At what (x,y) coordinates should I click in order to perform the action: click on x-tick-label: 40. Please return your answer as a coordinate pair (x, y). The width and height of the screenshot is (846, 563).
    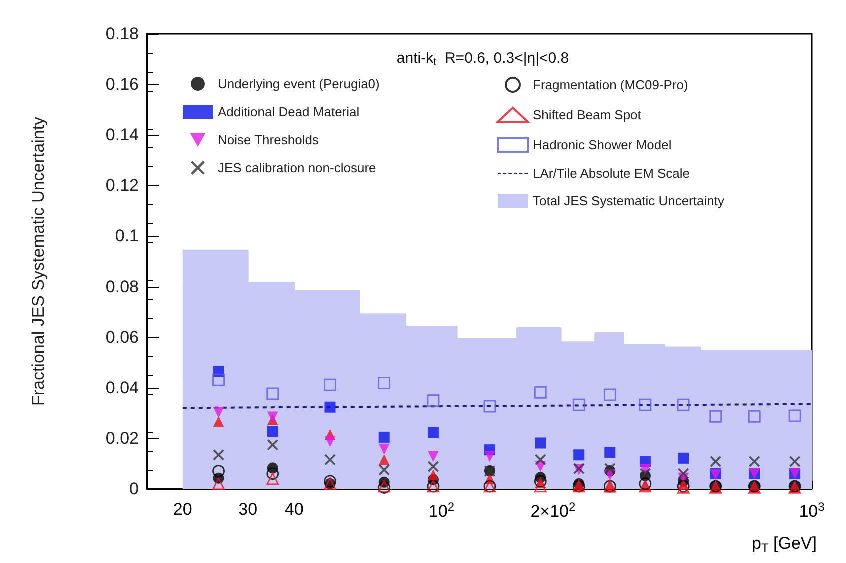
    Looking at the image, I should click on (294, 509).